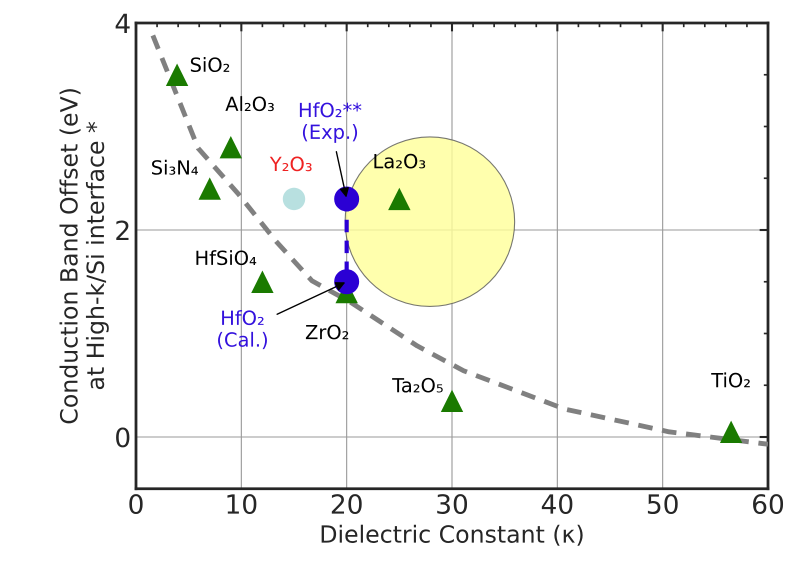 The height and width of the screenshot is (575, 800). I want to click on x-tick-label: 20, so click(347, 504).